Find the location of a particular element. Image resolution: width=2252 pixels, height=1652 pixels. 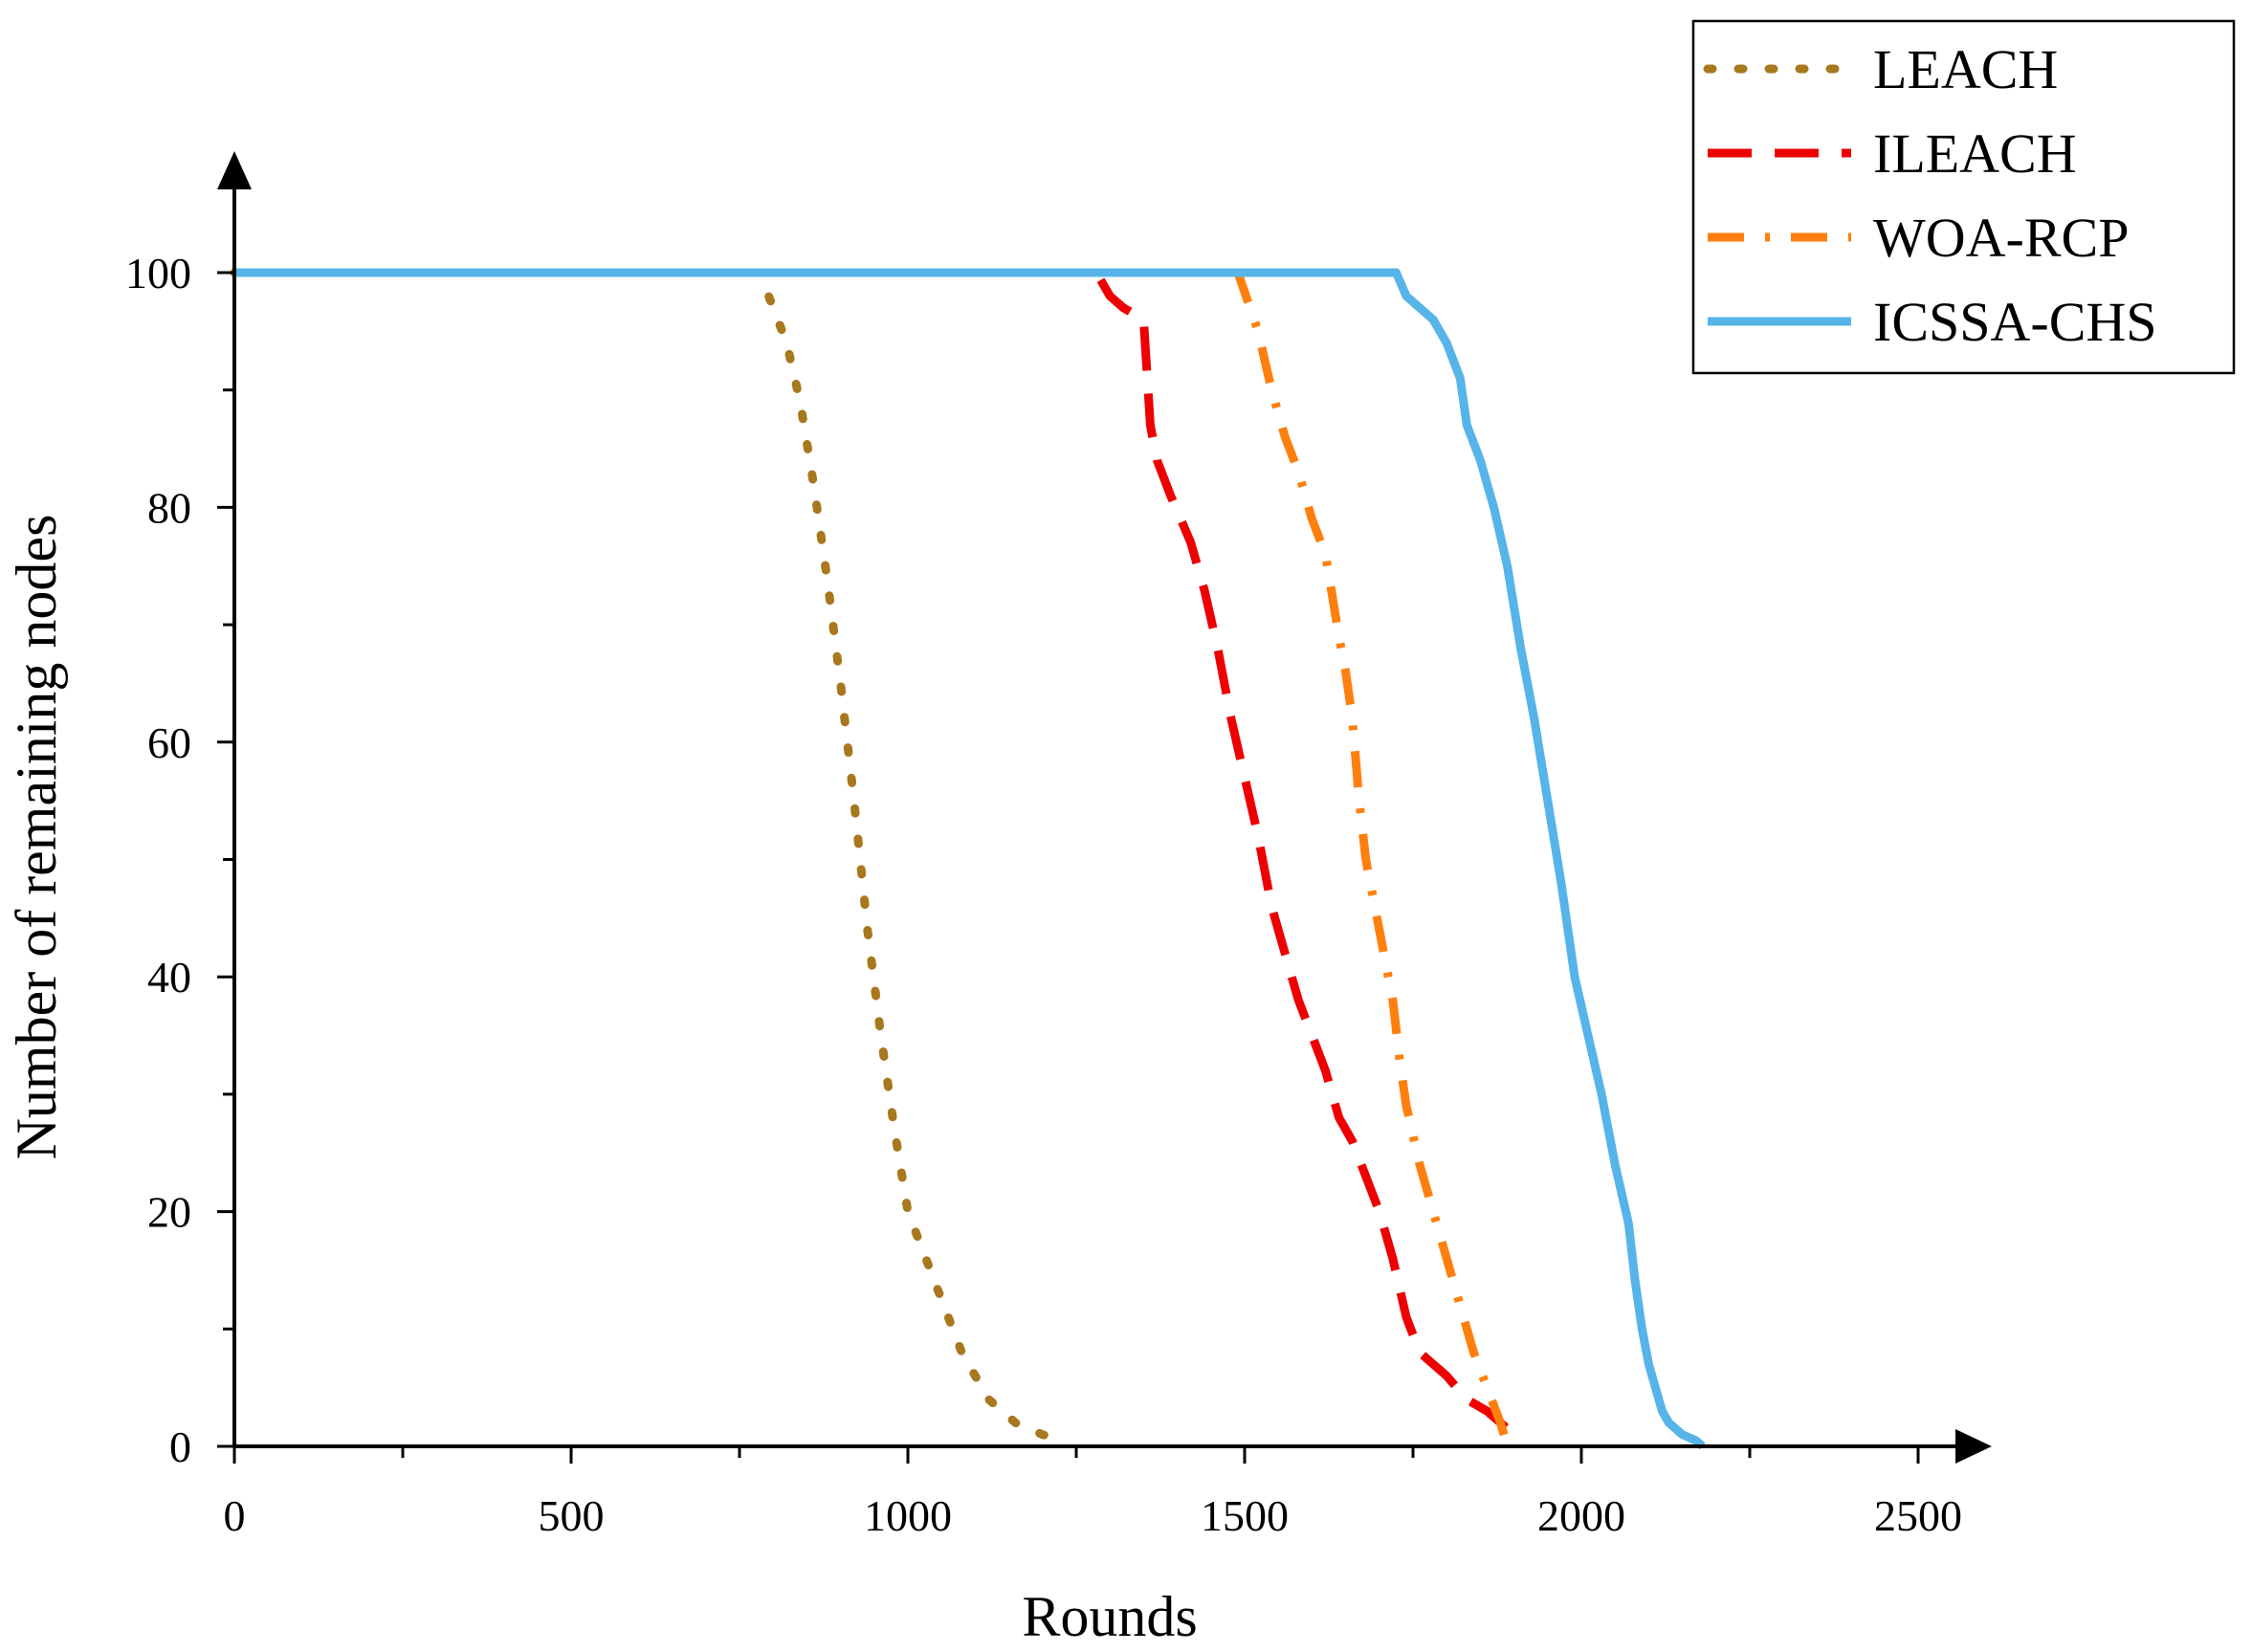

y-axis-title: Number of remaining nodes is located at coordinates (36, 837).